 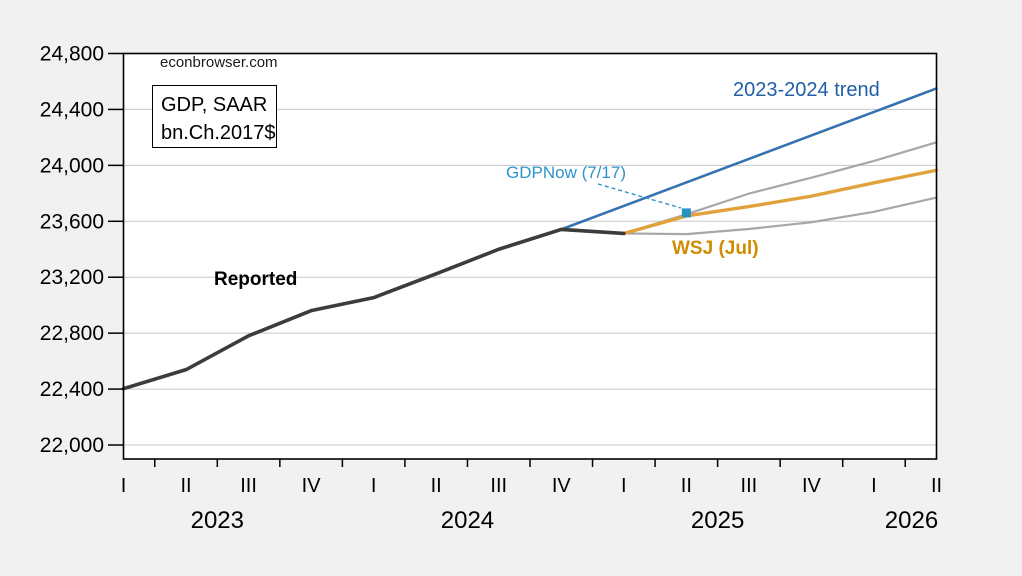 I want to click on gdpnow-marker, so click(x=686, y=213).